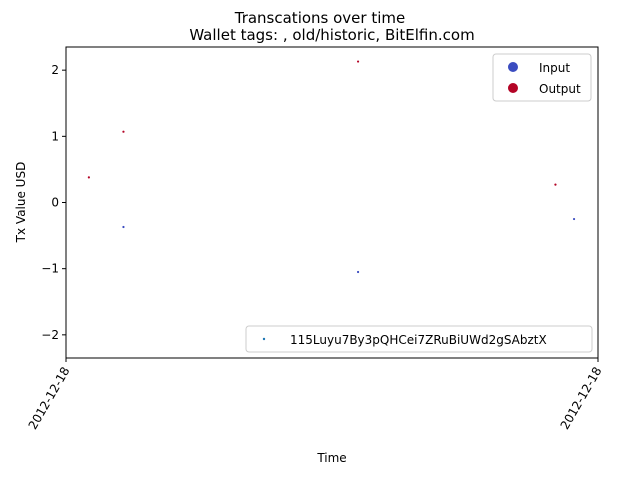 This screenshot has width=640, height=480. Describe the element at coordinates (50, 269) in the screenshot. I see `y-tick-label: −1` at that location.